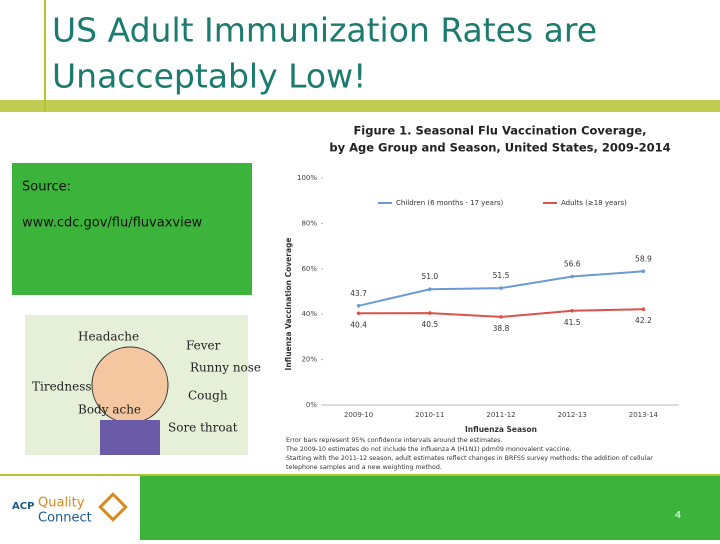 The height and width of the screenshot is (544, 720). I want to click on page-number: 4, so click(678, 515).